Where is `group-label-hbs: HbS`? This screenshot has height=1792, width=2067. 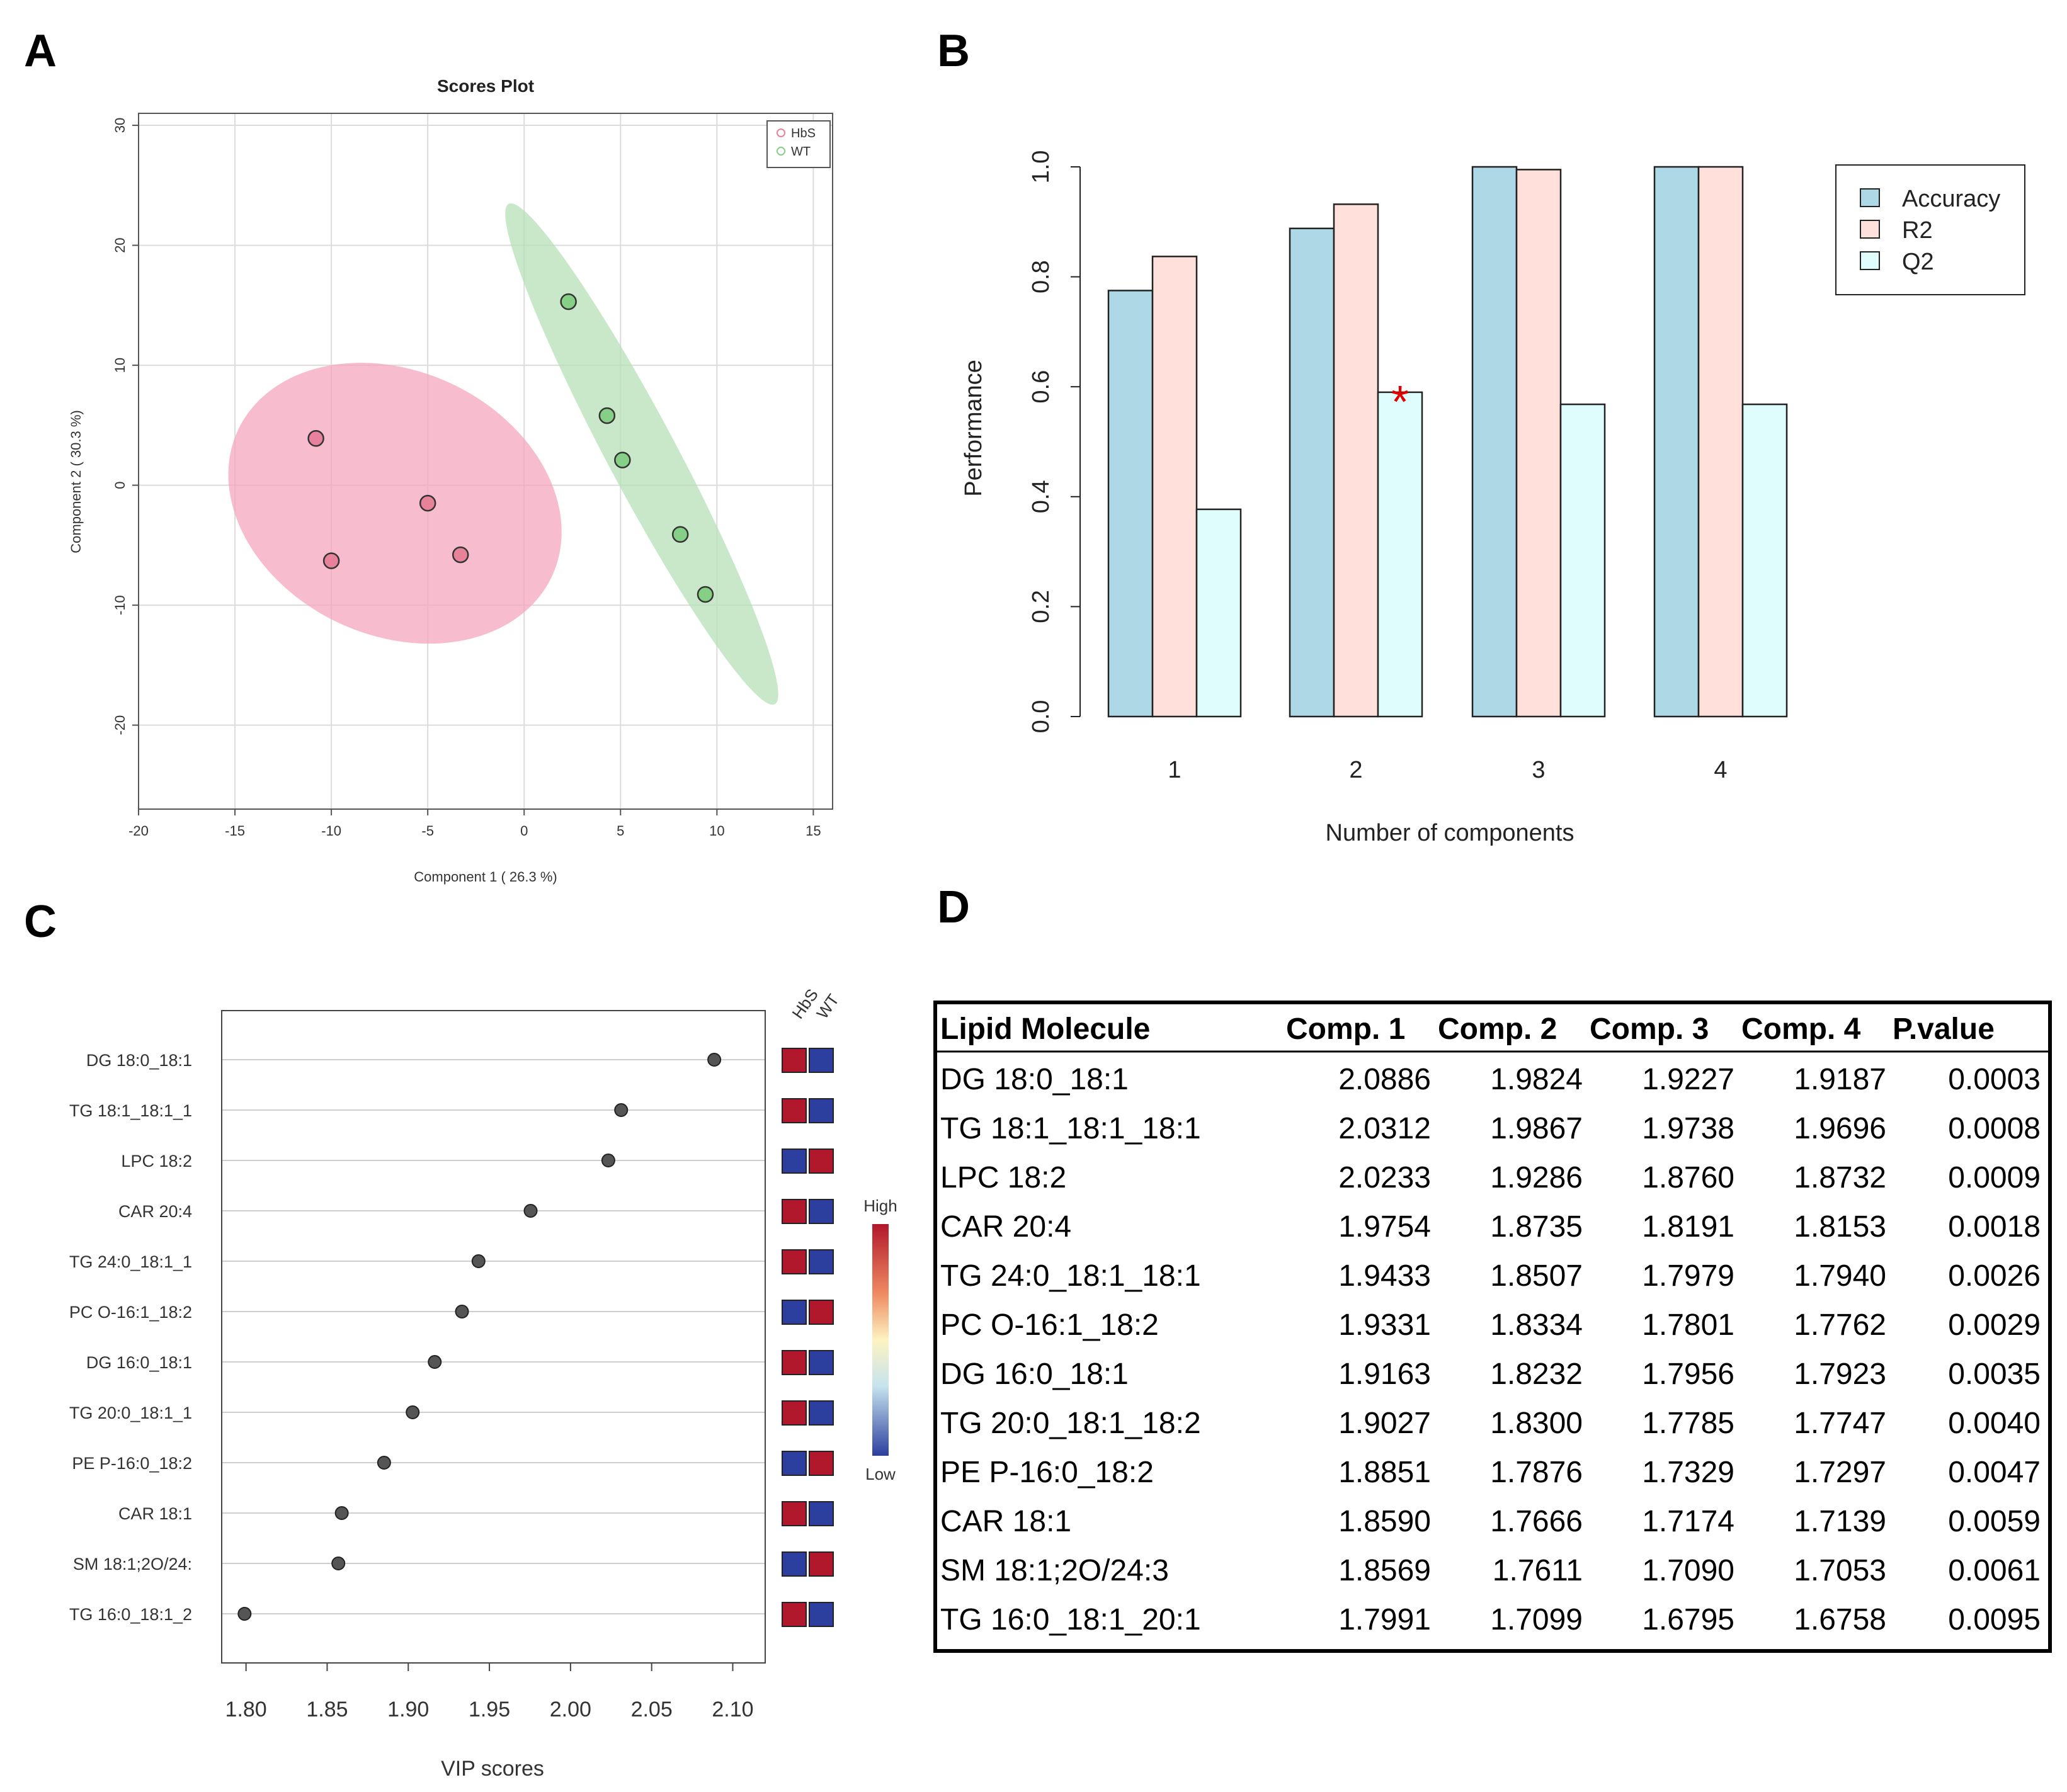 group-label-hbs: HbS is located at coordinates (805, 1004).